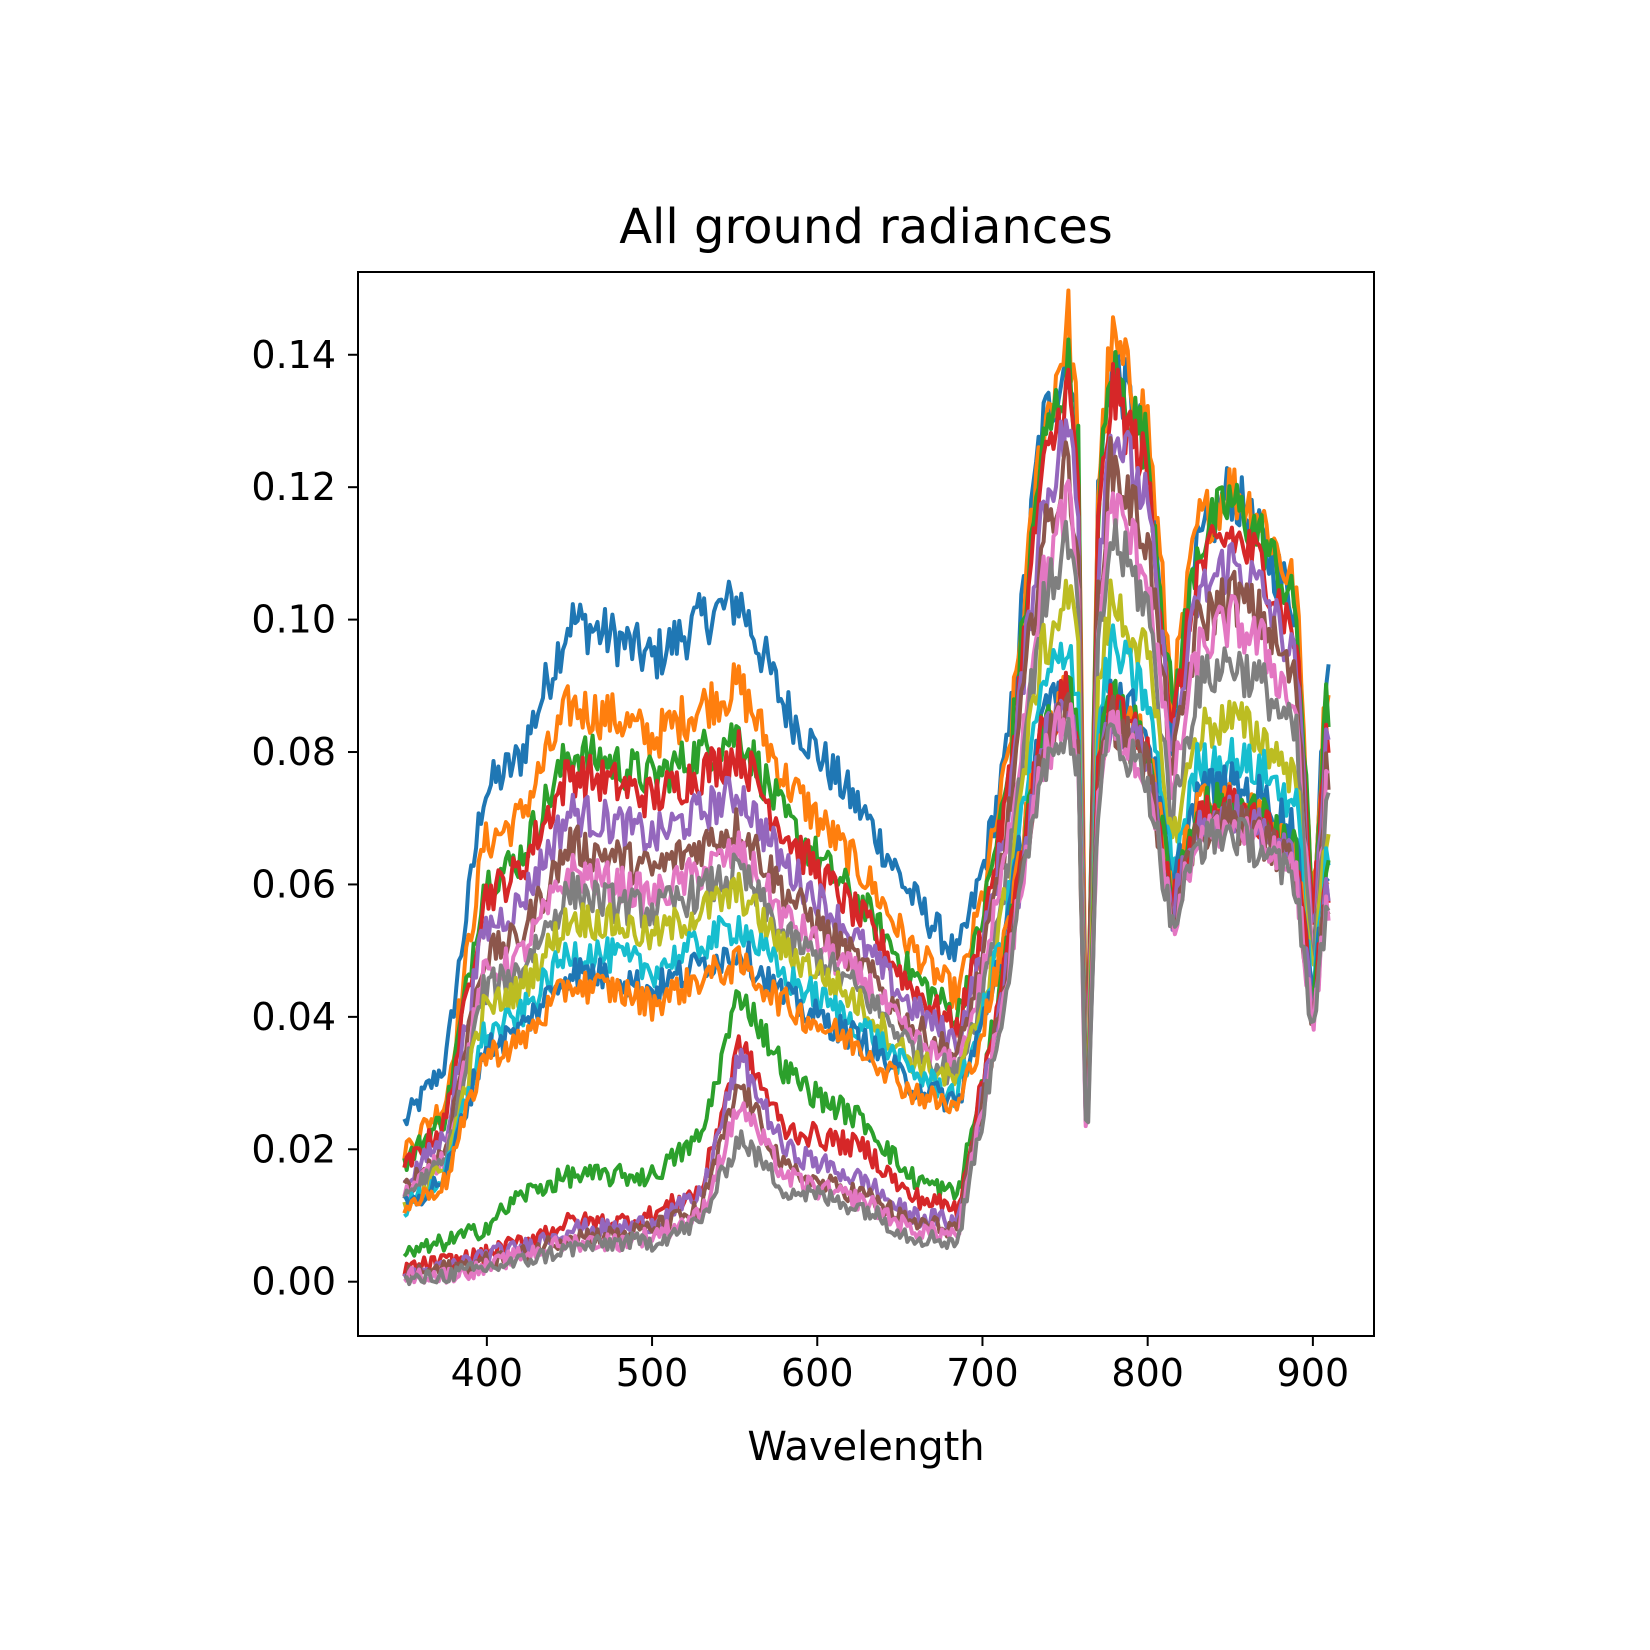  What do you see at coordinates (293, 1282) in the screenshot?
I see `y-tick-label: 0.00` at bounding box center [293, 1282].